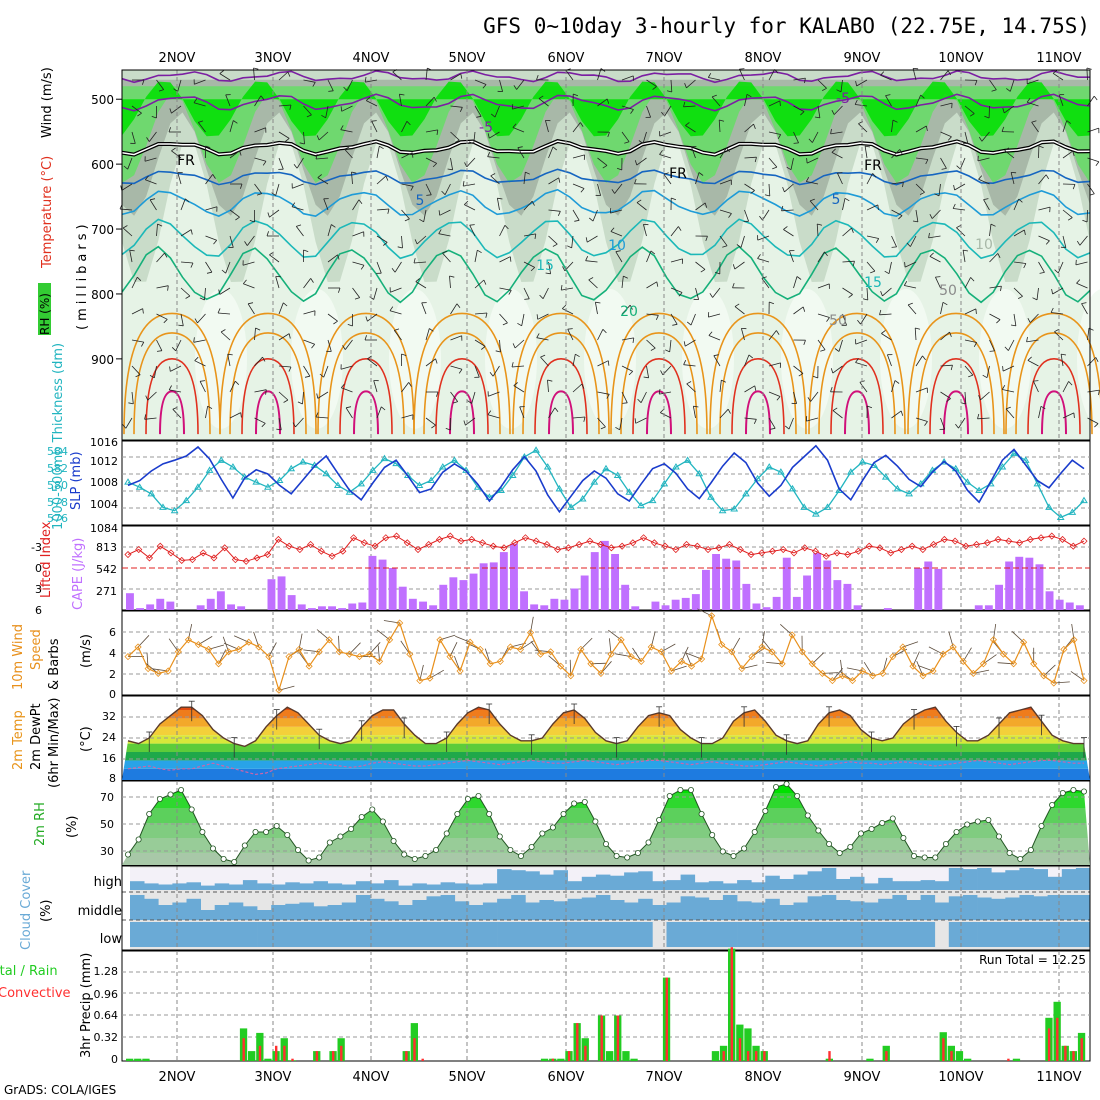 The height and width of the screenshot is (1100, 1100). Describe the element at coordinates (104, 528) in the screenshot. I see `slp-bottom-label: 1084` at that location.